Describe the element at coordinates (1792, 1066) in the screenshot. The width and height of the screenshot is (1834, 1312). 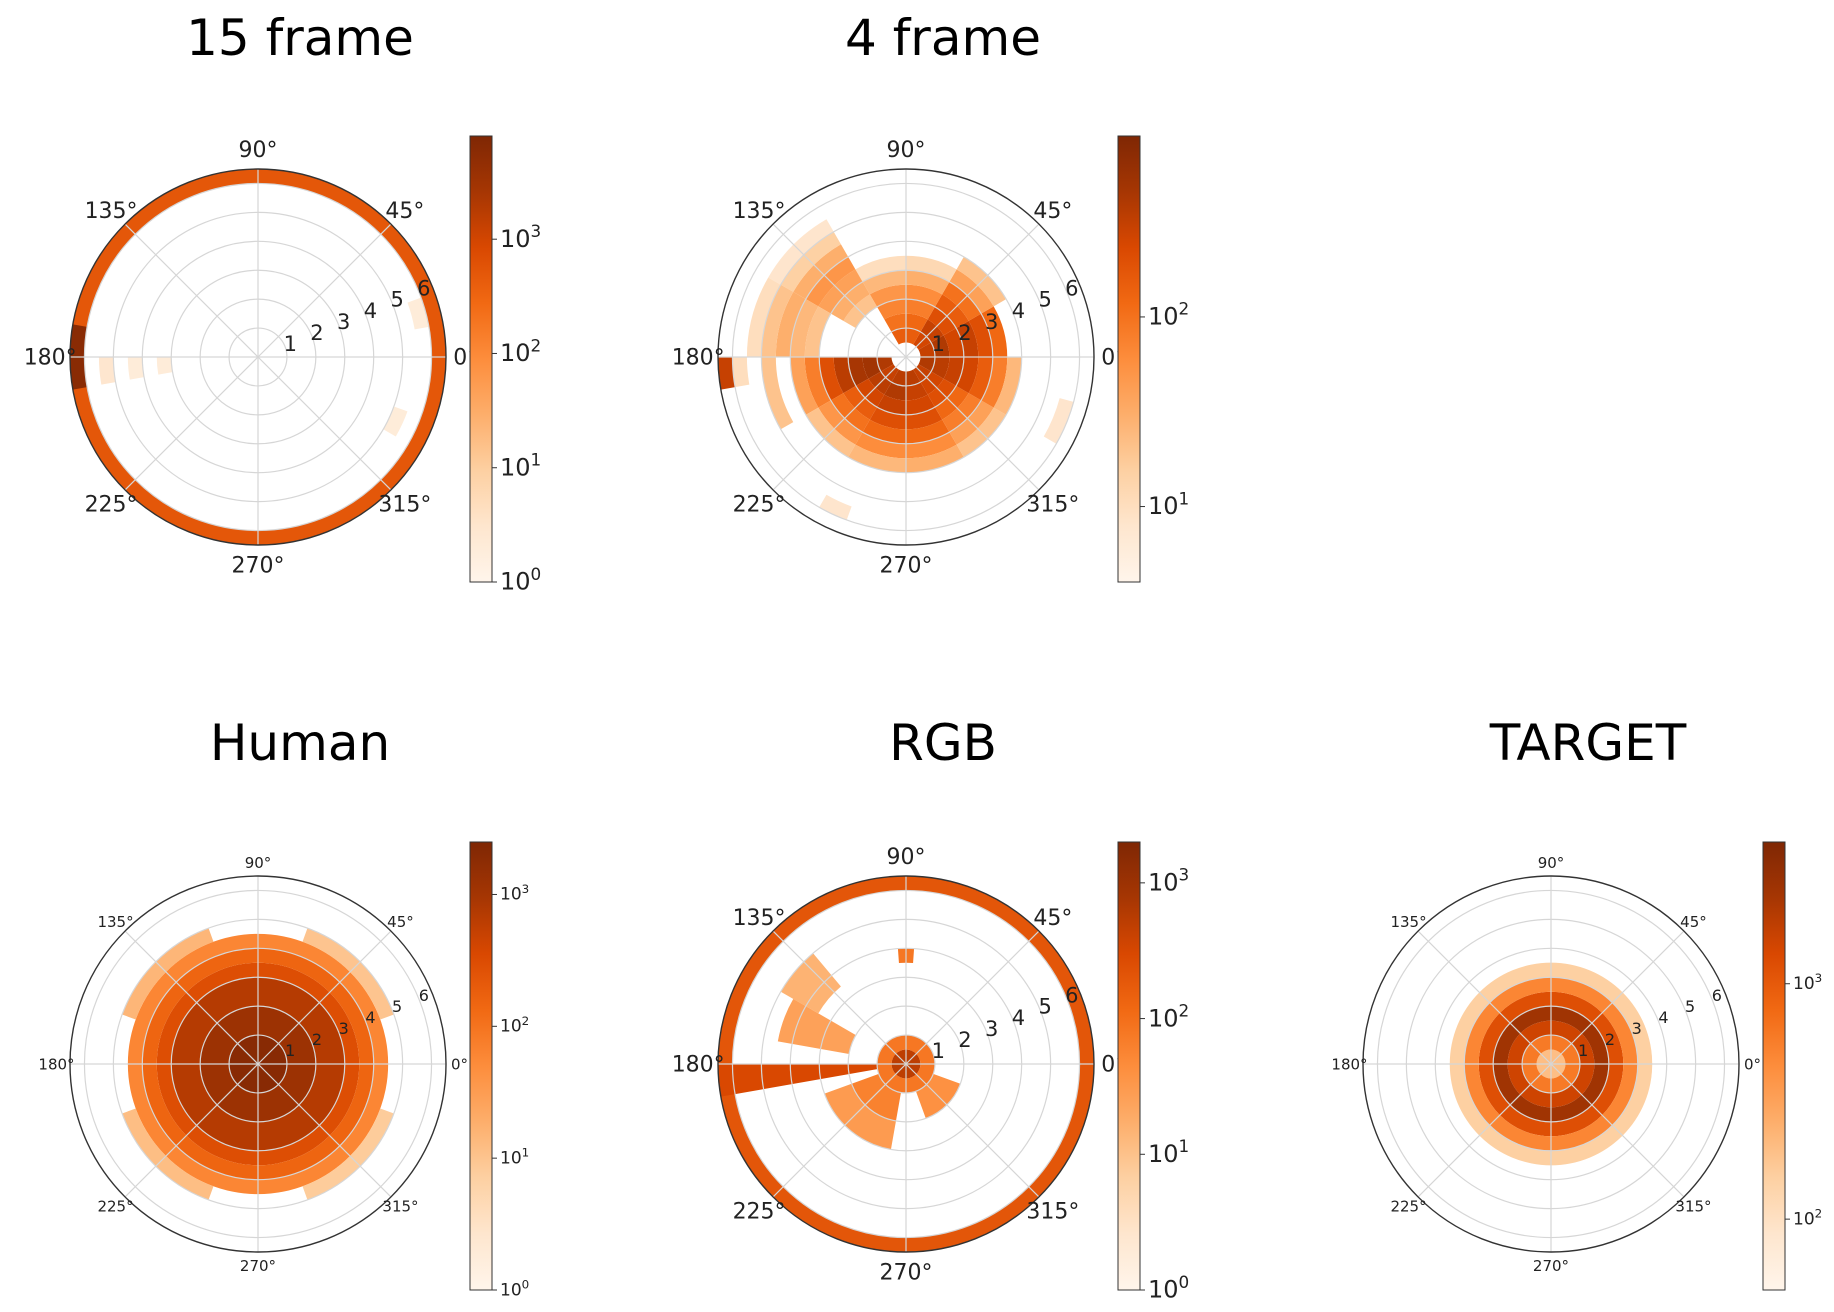
I see `colorbar: 10² 10³` at that location.